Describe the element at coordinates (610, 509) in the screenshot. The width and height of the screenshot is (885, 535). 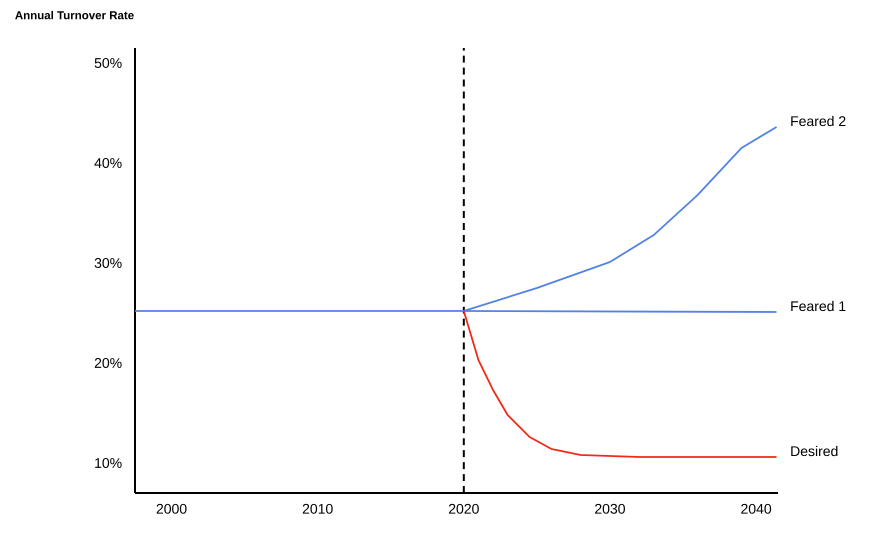
I see `x-tick-label: 2030` at that location.